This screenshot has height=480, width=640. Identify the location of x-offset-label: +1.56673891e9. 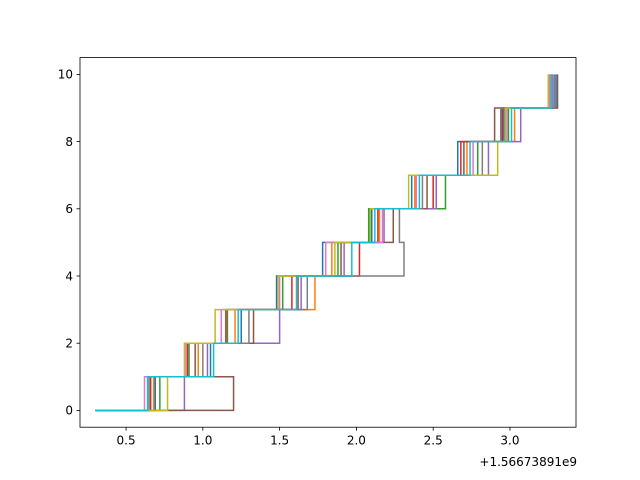
(528, 462).